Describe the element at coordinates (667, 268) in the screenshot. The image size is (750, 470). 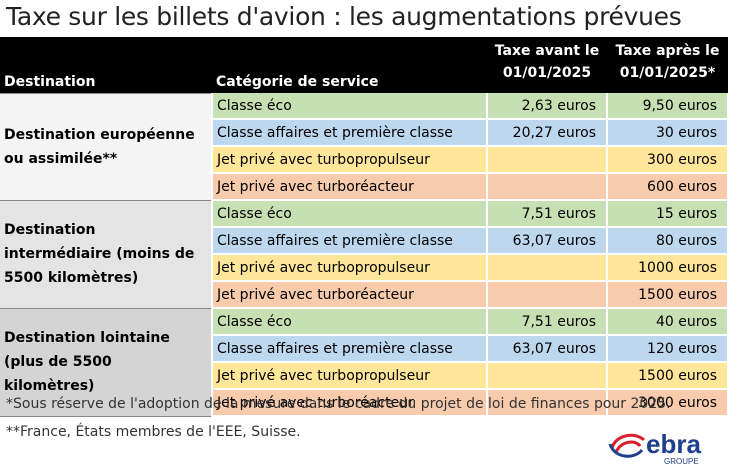
I see `tax-cell: 1000 euros` at that location.